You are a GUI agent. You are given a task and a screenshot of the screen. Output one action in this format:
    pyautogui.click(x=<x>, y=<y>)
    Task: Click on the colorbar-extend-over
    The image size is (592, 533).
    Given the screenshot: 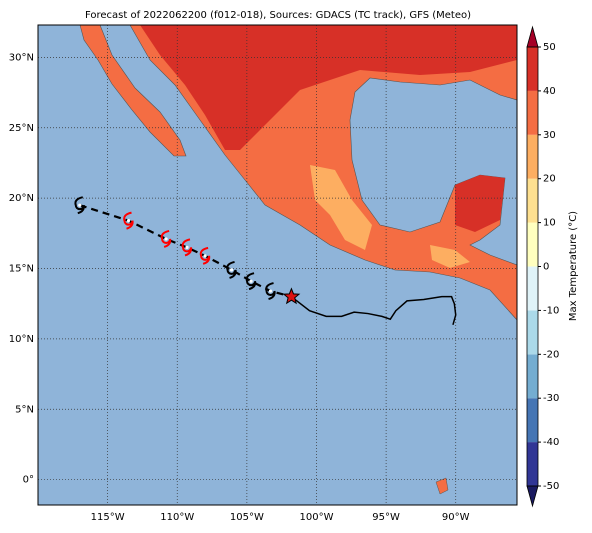 What is the action you would take?
    pyautogui.click(x=532, y=36)
    